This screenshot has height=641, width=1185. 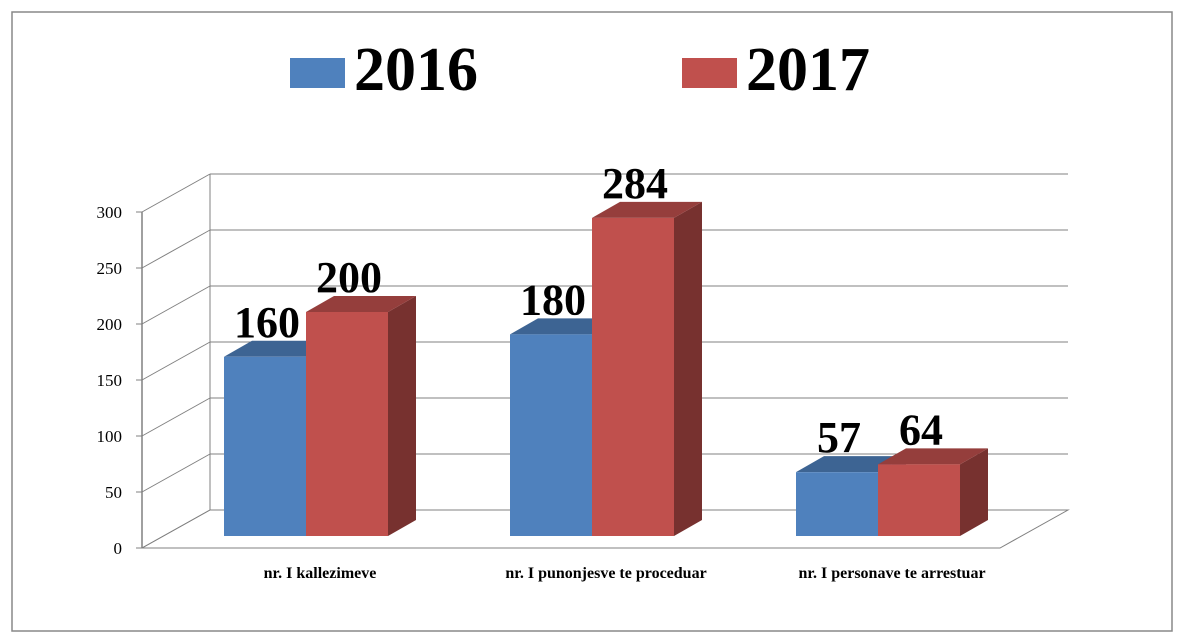 I want to click on y-tick-label: 250, so click(x=110, y=268).